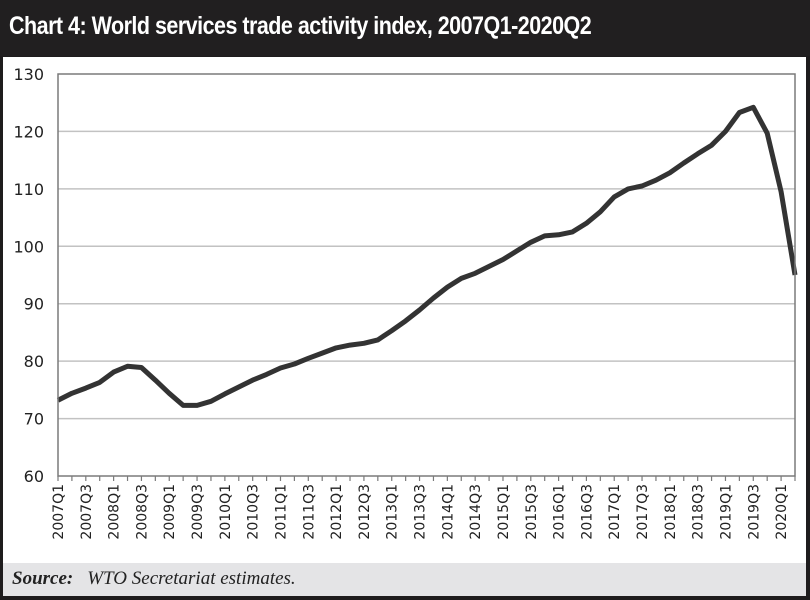 The height and width of the screenshot is (600, 810). Describe the element at coordinates (28, 246) in the screenshot. I see `y-tick-label: 100` at that location.